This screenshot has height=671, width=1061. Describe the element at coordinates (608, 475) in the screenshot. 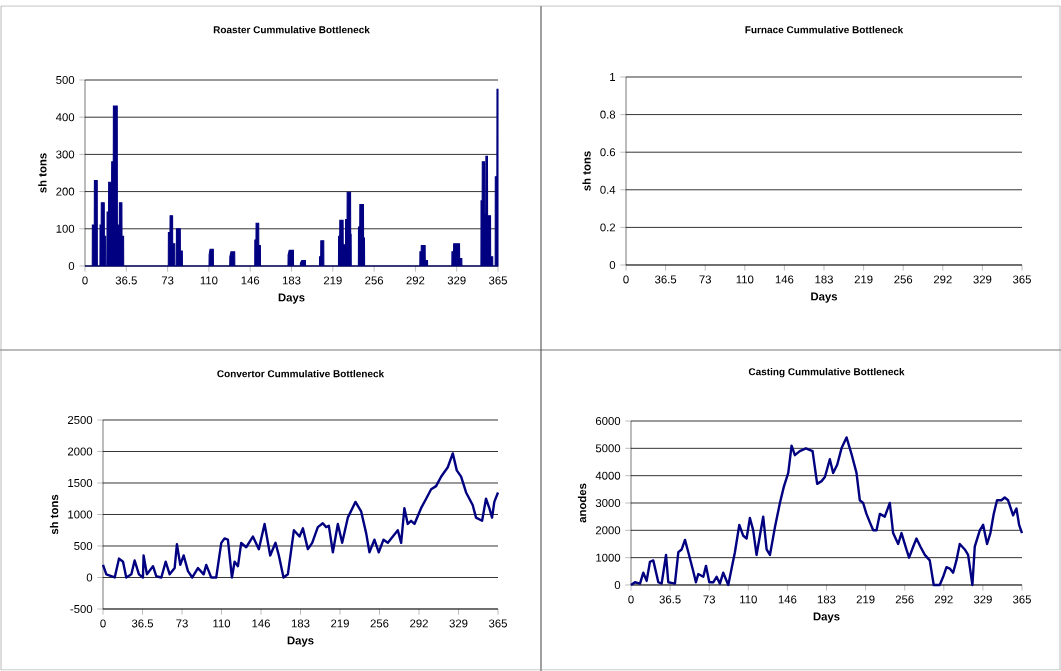

I see `y-tick-label: 4000` at that location.